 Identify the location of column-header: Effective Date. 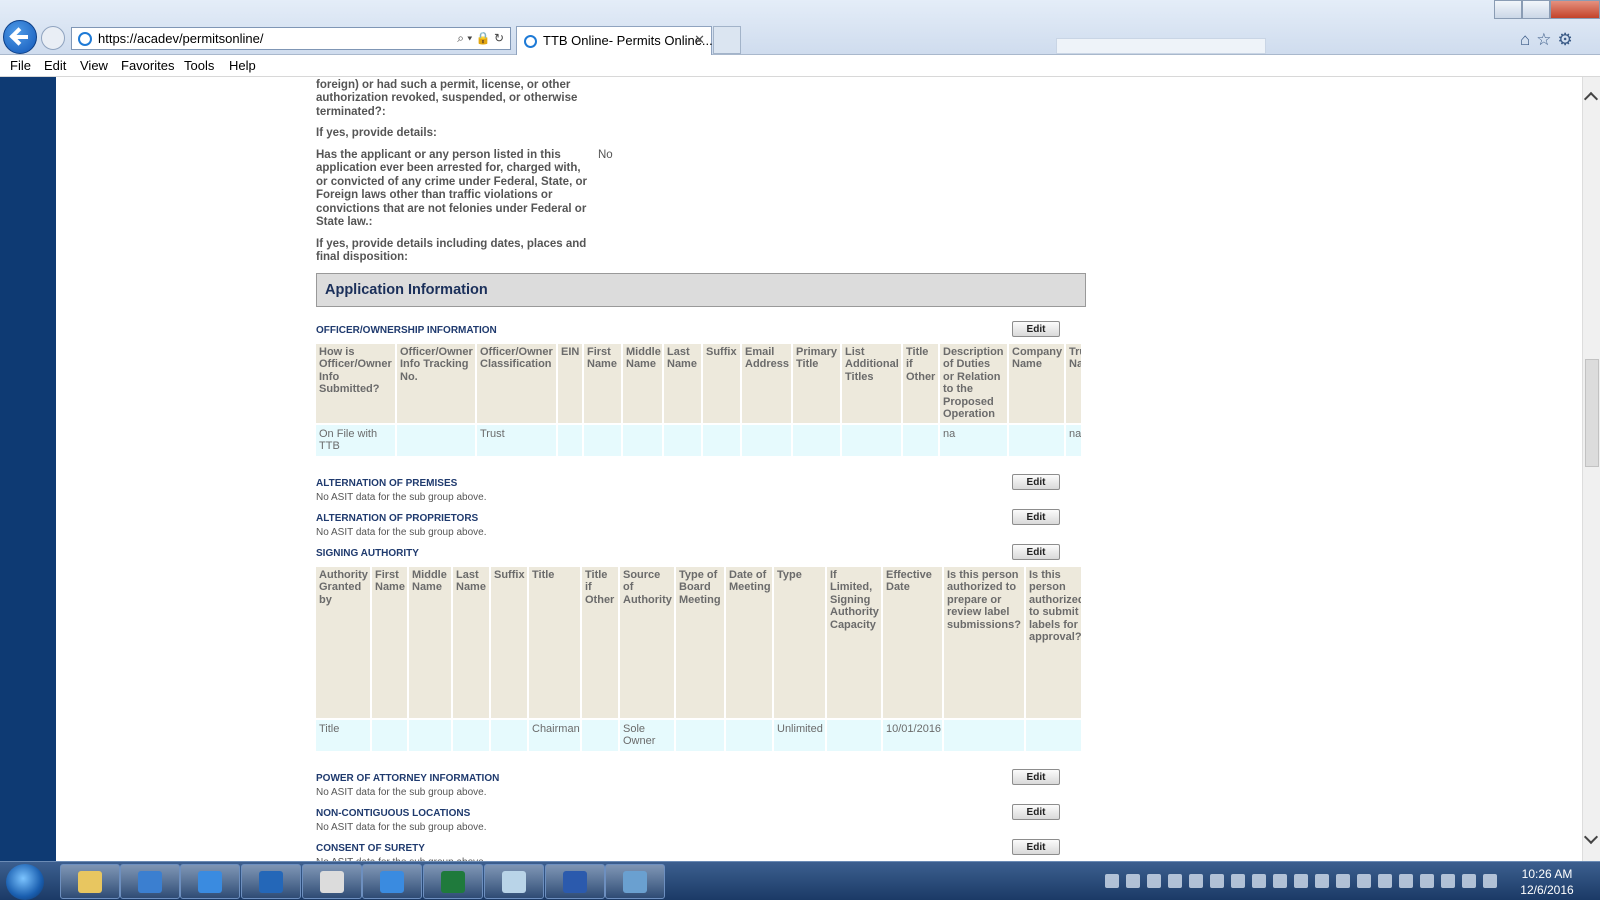
(912, 642).